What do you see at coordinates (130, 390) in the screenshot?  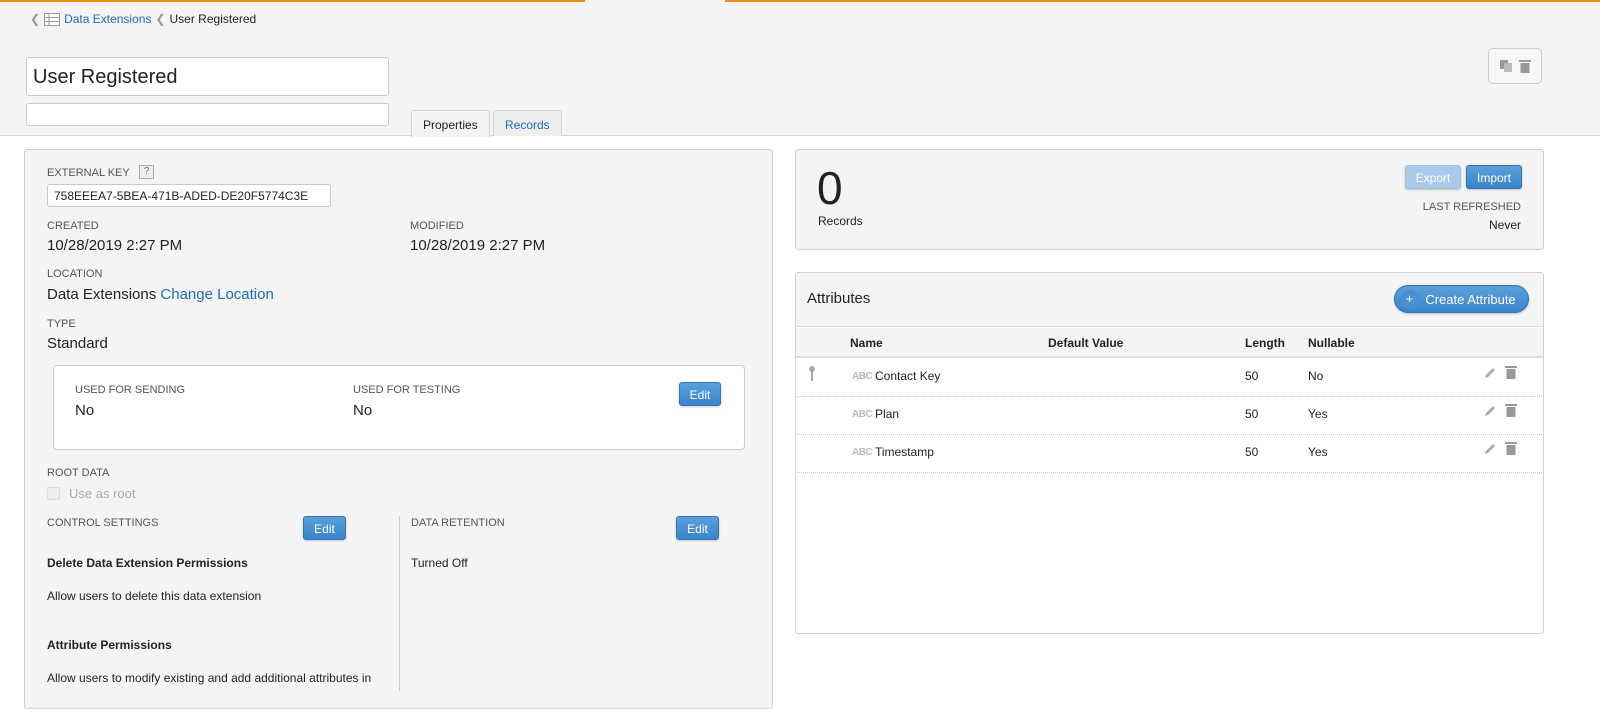 I see `sending-label: USED FOR SENDING` at bounding box center [130, 390].